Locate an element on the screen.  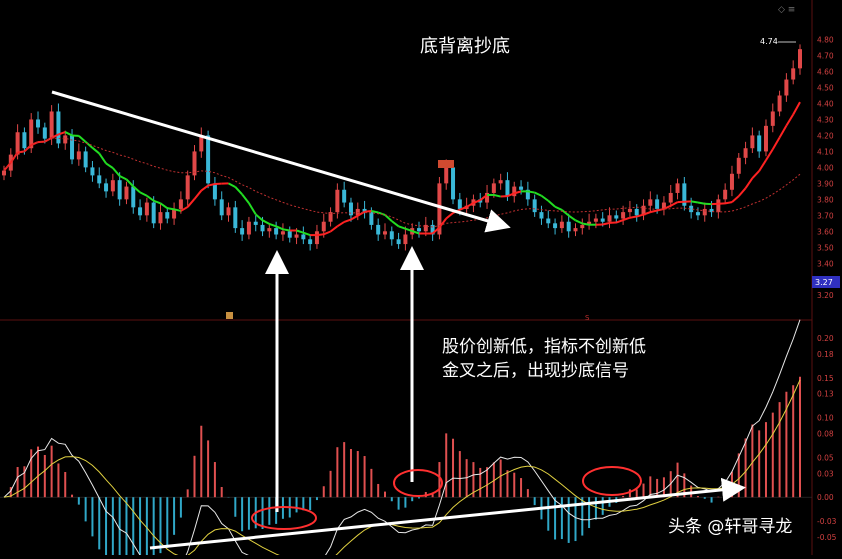
macd-tick-label: 0.15 is located at coordinates (825, 378).